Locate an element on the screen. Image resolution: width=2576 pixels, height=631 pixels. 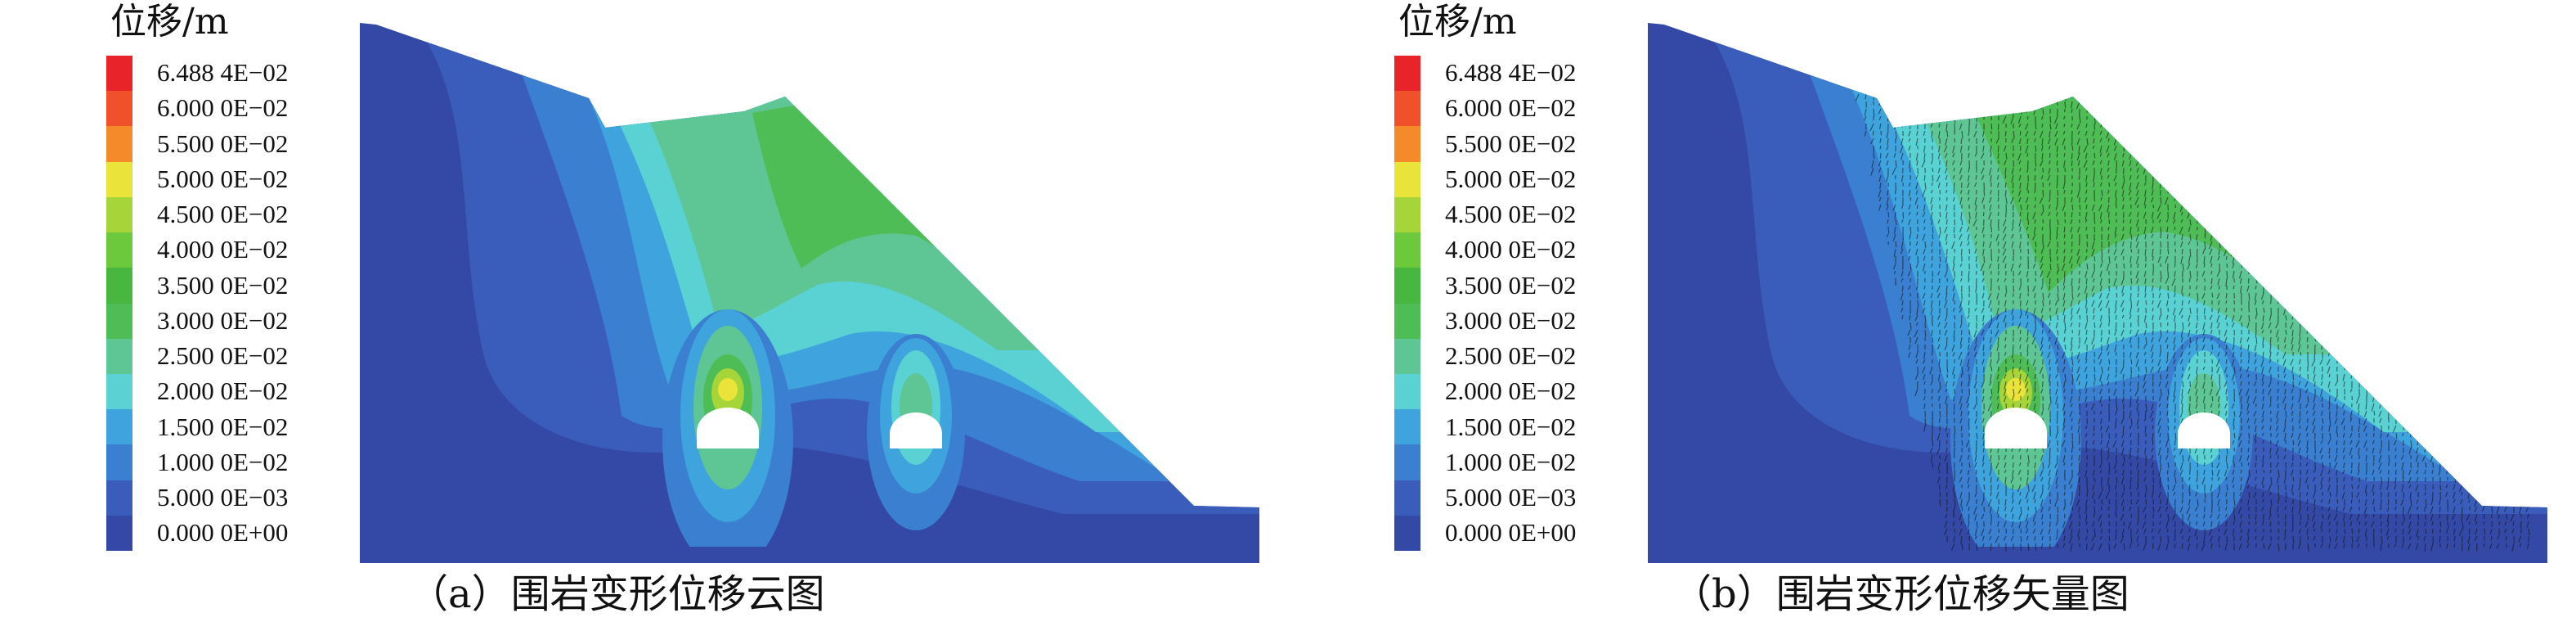
legend-label: 5.000 0E−02 is located at coordinates (223, 179).